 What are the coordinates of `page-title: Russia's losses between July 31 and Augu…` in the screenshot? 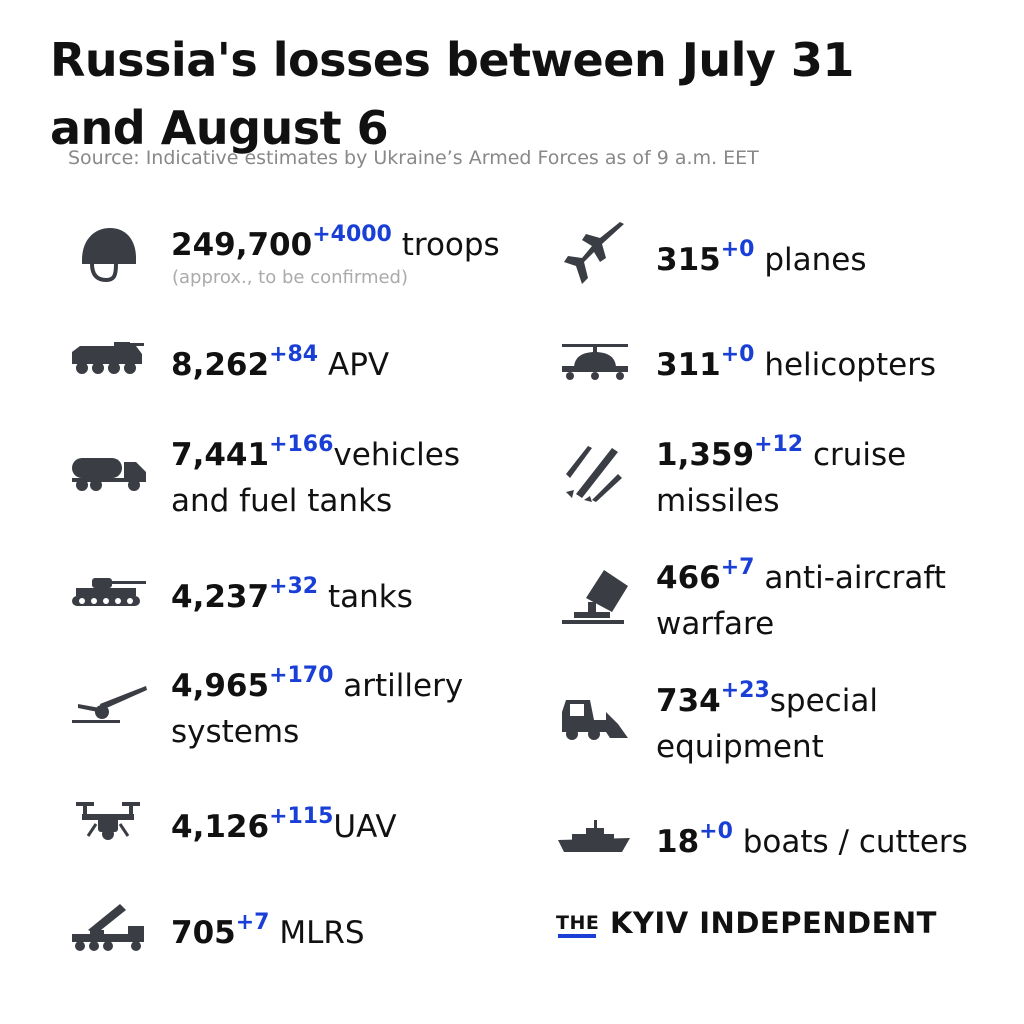 It's located at (452, 94).